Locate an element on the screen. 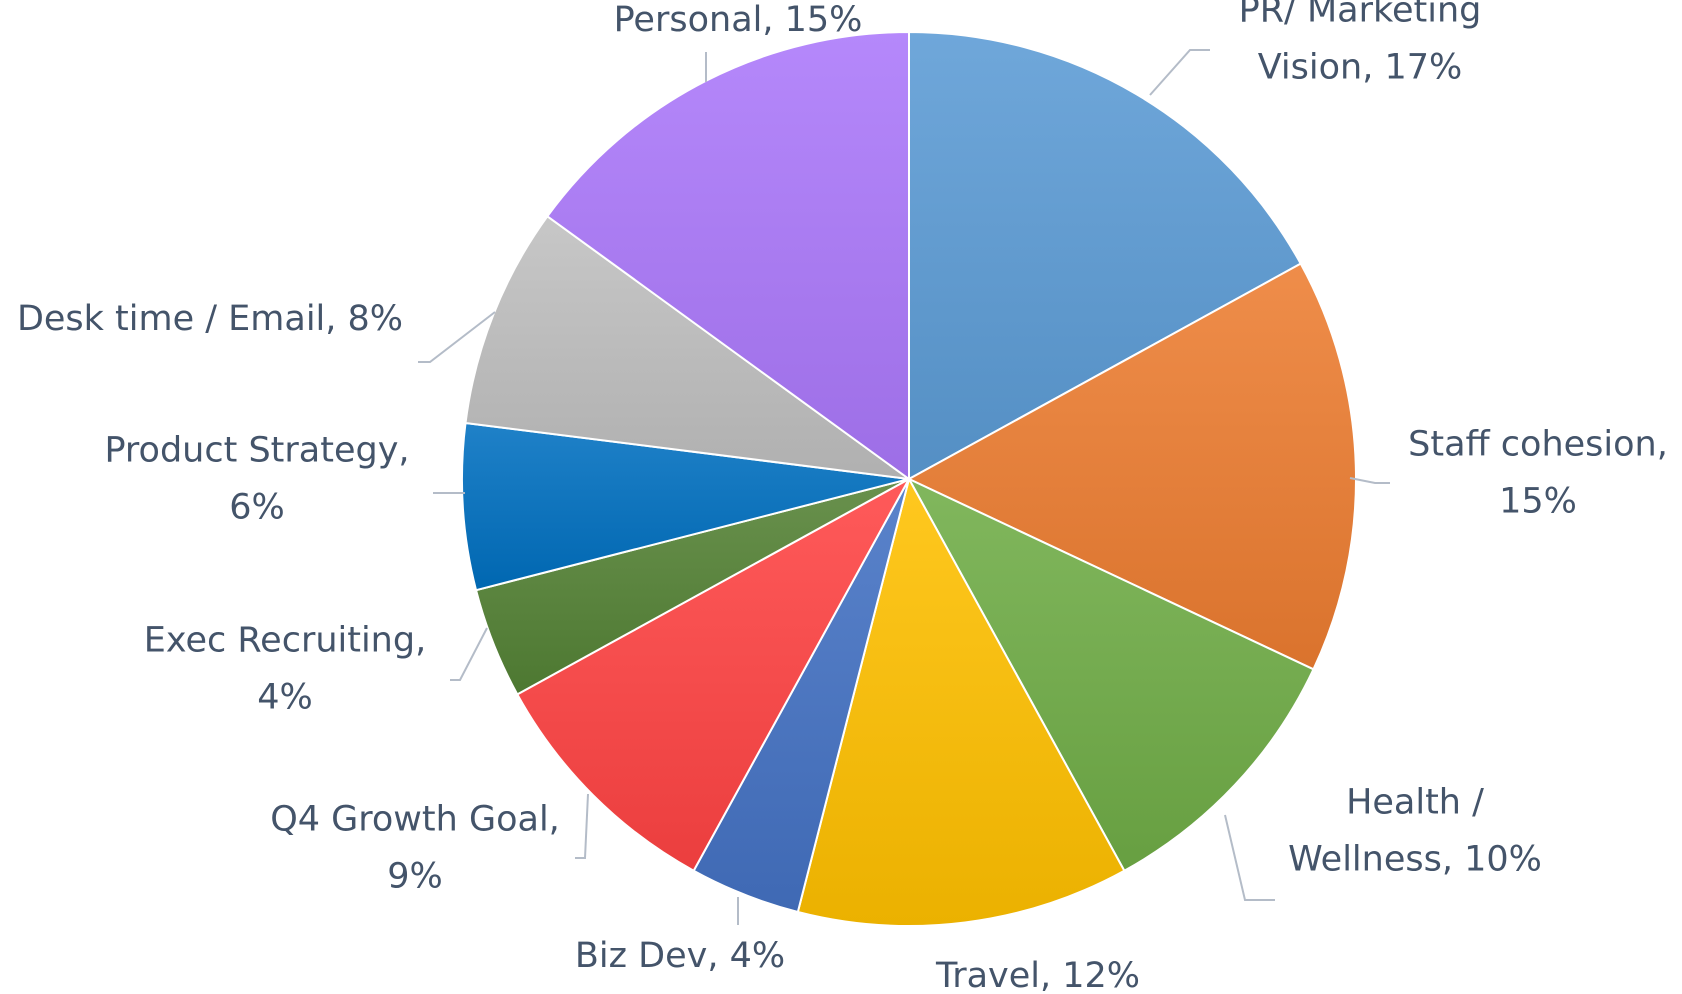 The width and height of the screenshot is (1682, 994). slice-label-line: Health / is located at coordinates (1415, 803).